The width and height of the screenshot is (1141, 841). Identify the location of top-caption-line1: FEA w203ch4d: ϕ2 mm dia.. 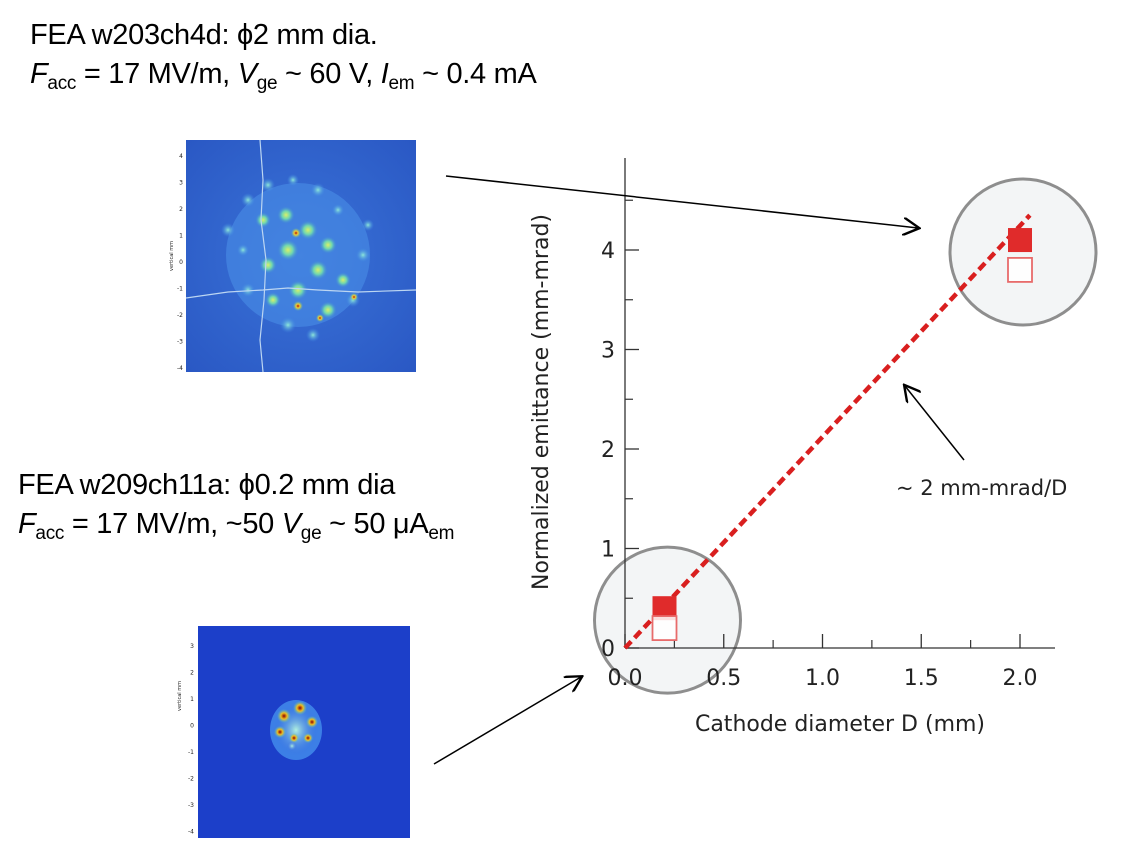
(204, 35).